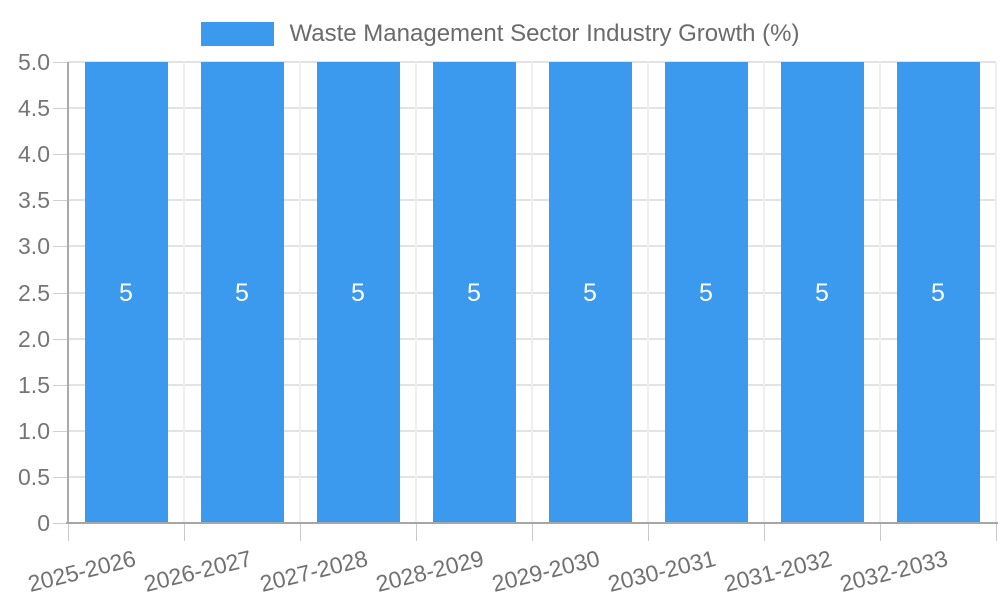 The width and height of the screenshot is (1000, 600). I want to click on y-tick-label: 3.0, so click(34, 246).